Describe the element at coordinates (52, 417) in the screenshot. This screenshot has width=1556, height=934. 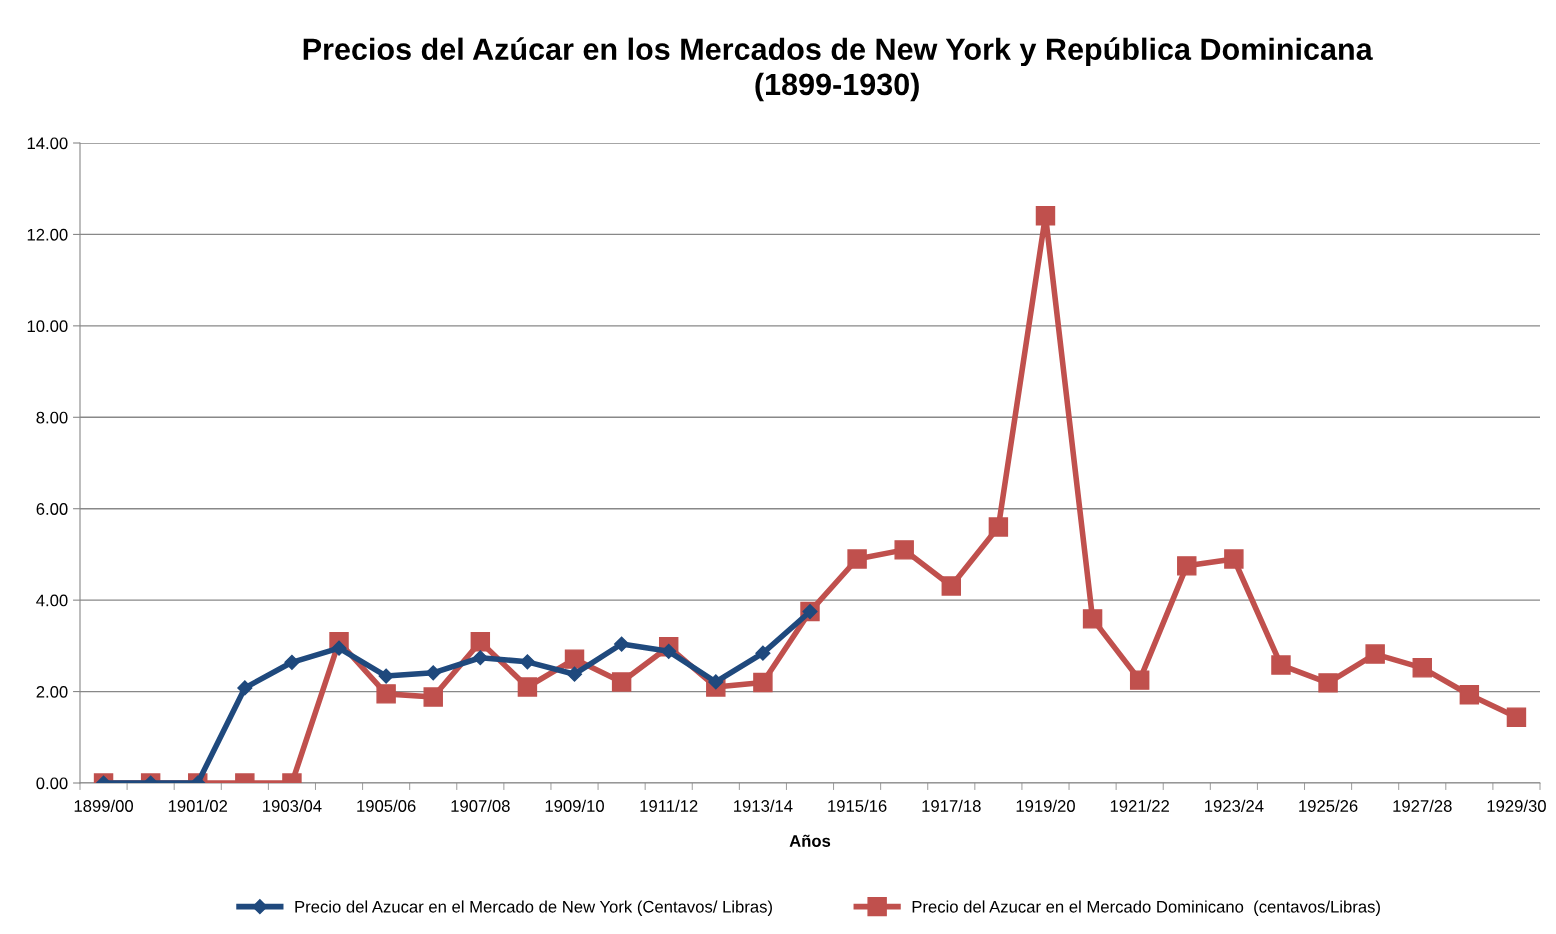
I see `y-tick-label: 8.00` at that location.